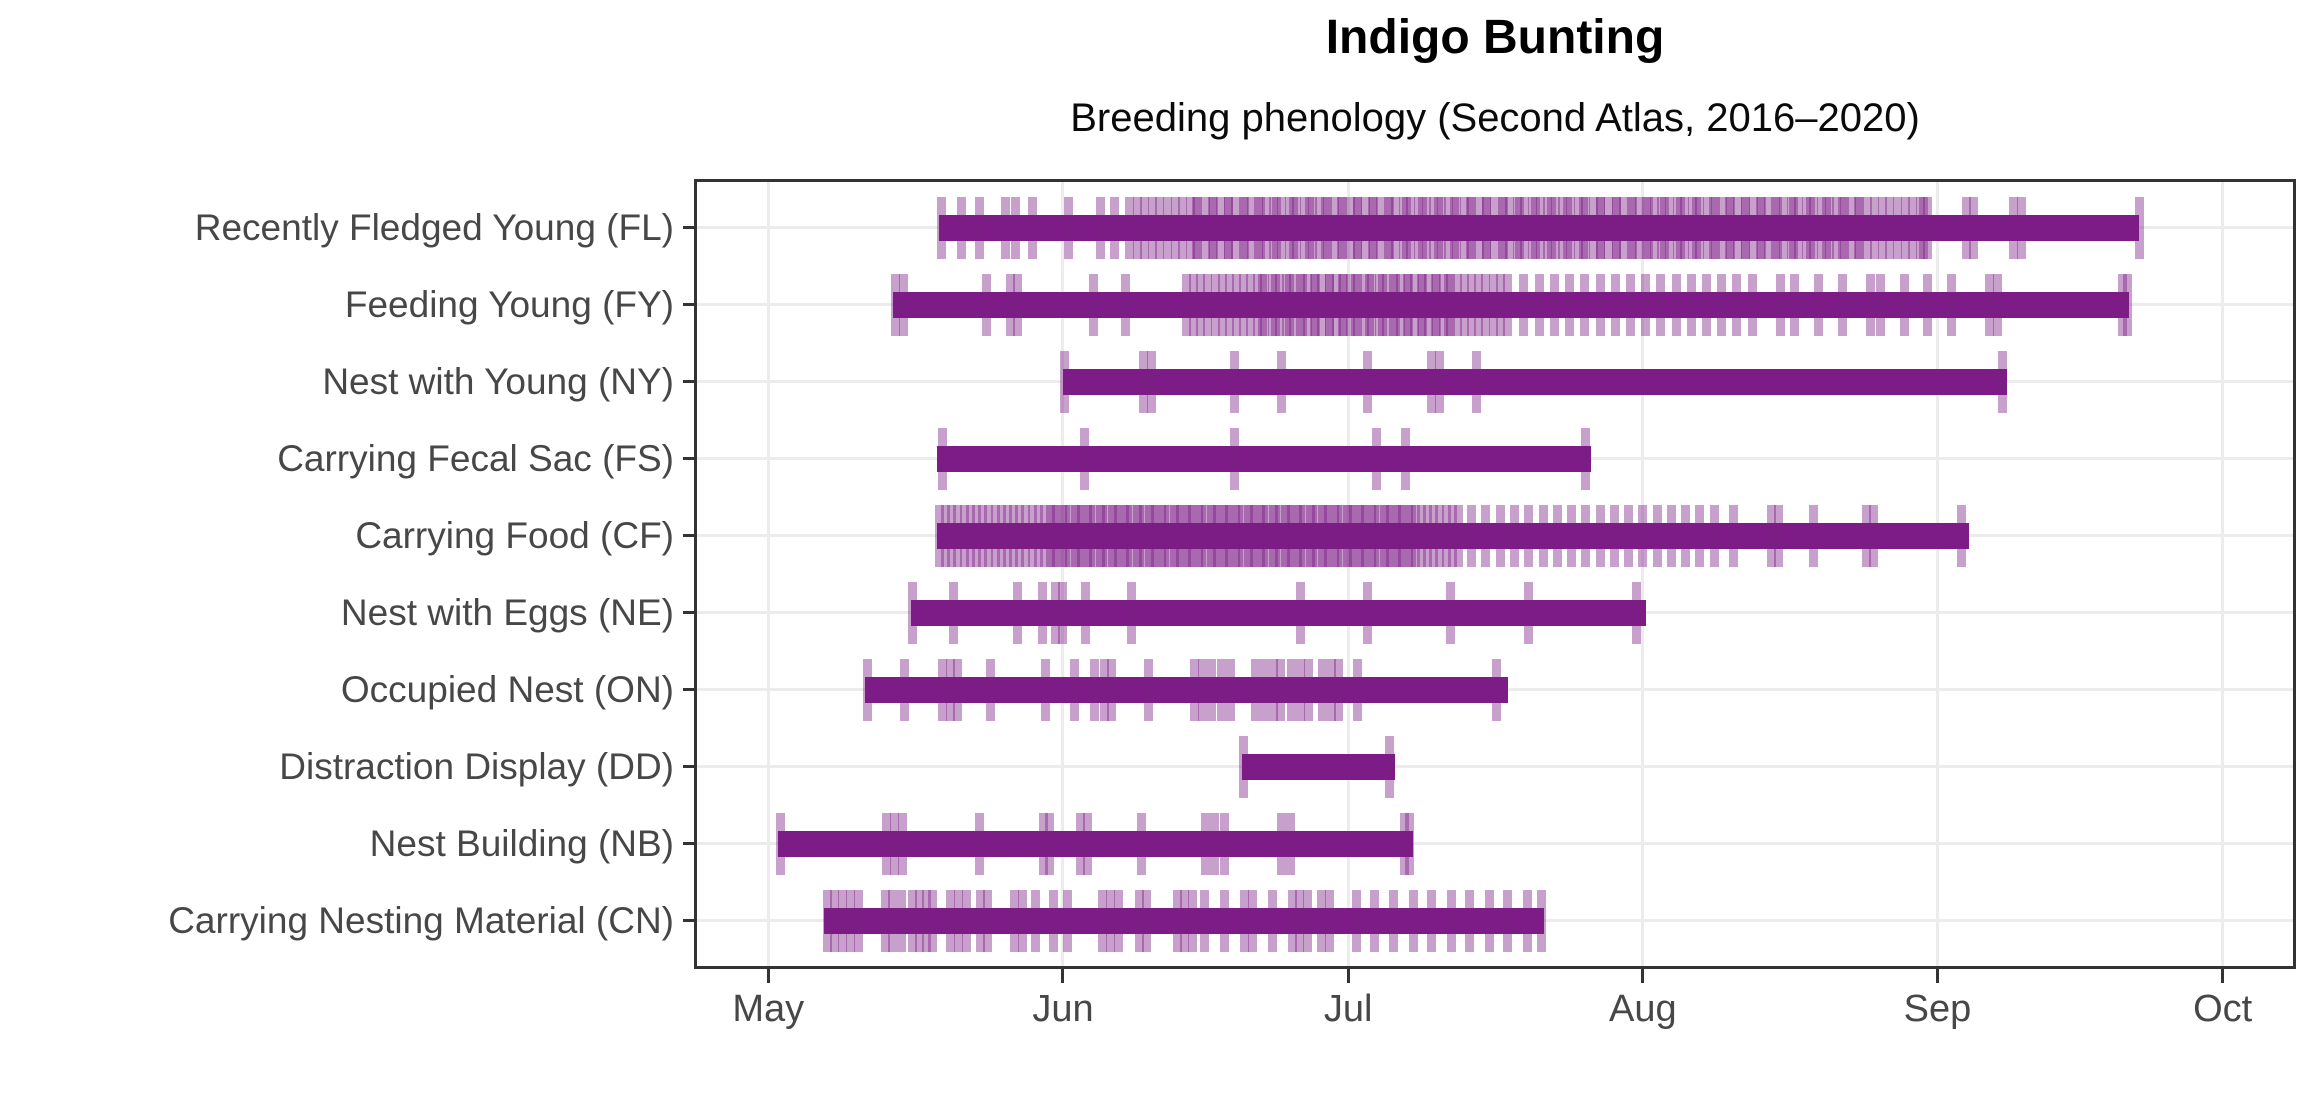 This screenshot has width=2320, height=1120. Describe the element at coordinates (1405, 458) in the screenshot. I see `observation-tick-fs` at that location.